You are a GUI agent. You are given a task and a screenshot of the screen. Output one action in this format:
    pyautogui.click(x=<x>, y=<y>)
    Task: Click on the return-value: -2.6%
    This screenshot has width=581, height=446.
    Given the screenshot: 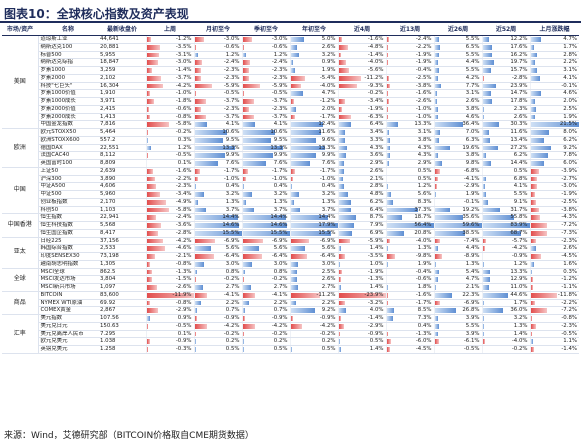 What is the action you would take?
    pyautogui.click(x=183, y=287)
    